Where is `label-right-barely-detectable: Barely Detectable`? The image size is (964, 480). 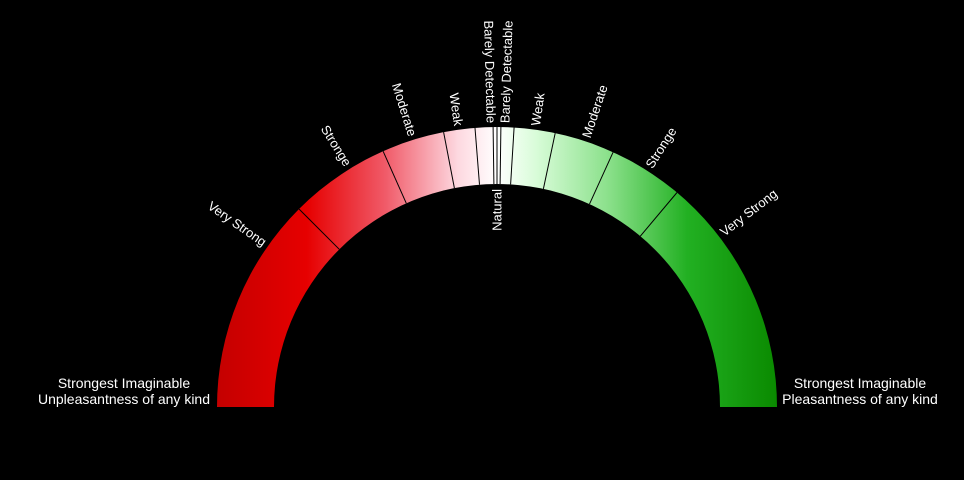
label-right-barely-detectable: Barely Detectable is located at coordinates (506, 71).